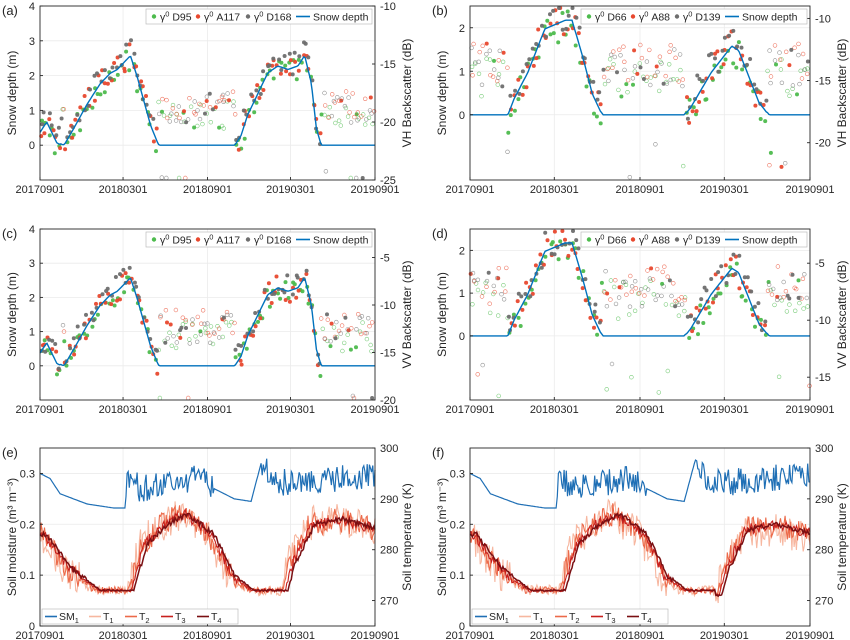  What do you see at coordinates (222, 17) in the screenshot?
I see `legend-entry: γ0 A117` at bounding box center [222, 17].